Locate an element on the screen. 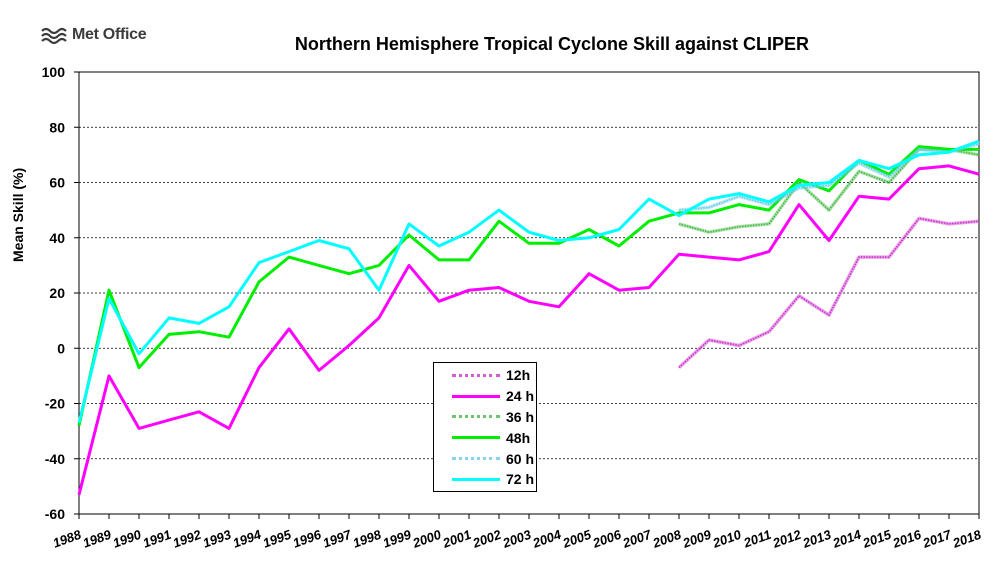 The height and width of the screenshot is (573, 994). legend-label: 48h is located at coordinates (518, 437).